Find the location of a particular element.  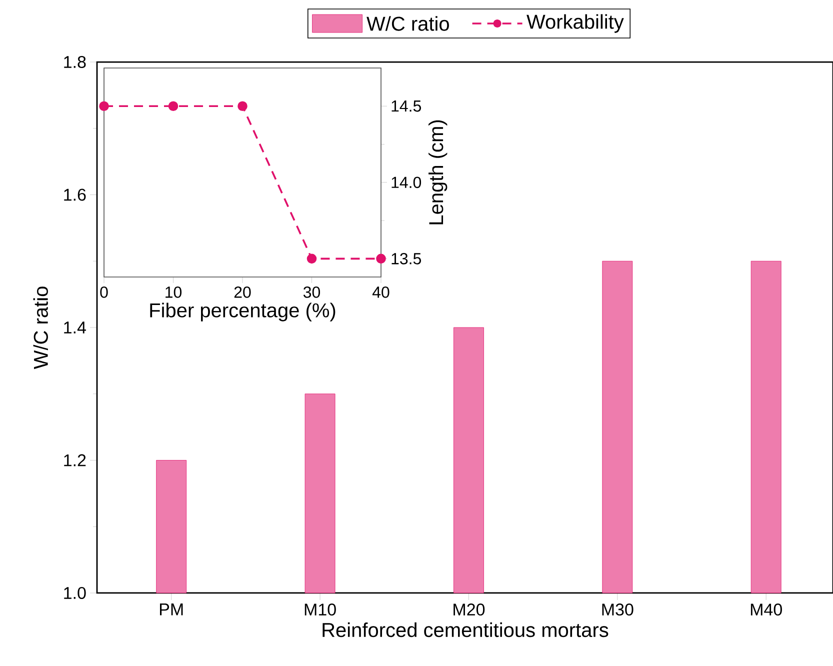

x-axis-title: Reinforced cementitious mortars is located at coordinates (465, 630).